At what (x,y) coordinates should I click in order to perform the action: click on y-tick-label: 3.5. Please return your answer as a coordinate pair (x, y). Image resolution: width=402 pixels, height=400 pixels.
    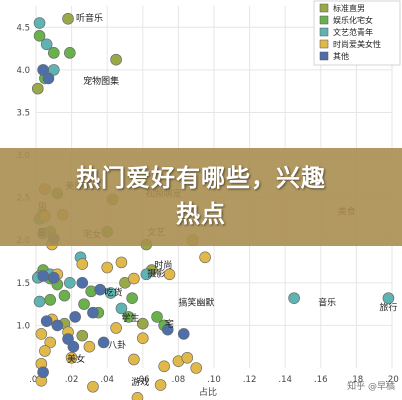
    Looking at the image, I should click on (23, 113).